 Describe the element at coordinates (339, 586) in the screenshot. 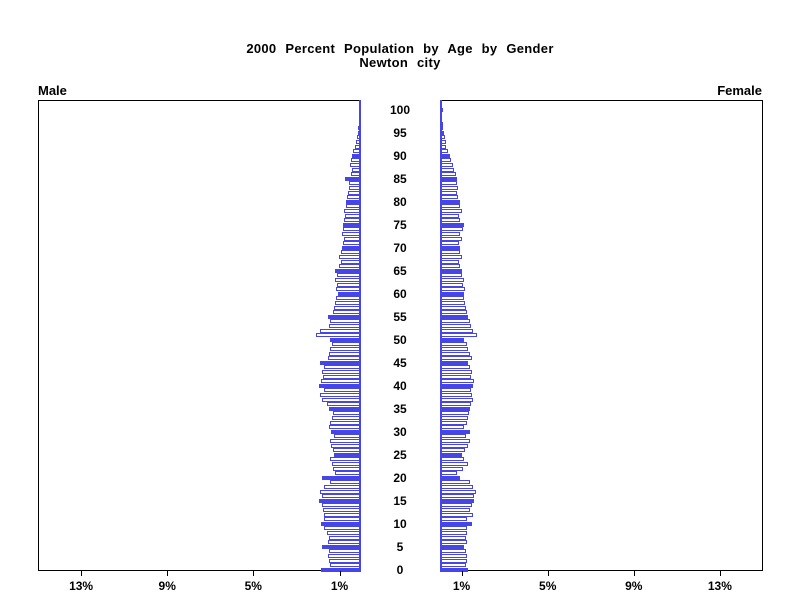

I see `male-pct-tick-label-1: 1%` at that location.